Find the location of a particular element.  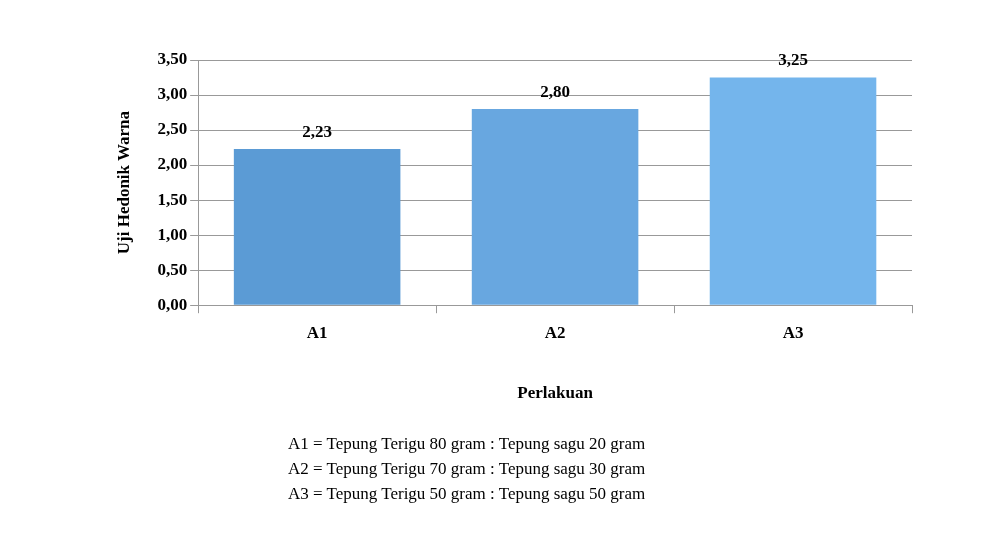

y-tick-label: 1,50 is located at coordinates (172, 199).